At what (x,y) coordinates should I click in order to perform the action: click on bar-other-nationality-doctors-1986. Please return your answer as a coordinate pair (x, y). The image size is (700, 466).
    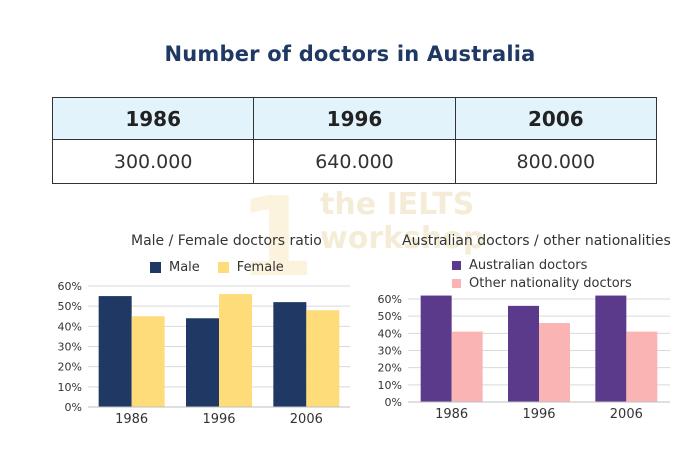
    Looking at the image, I should click on (467, 366).